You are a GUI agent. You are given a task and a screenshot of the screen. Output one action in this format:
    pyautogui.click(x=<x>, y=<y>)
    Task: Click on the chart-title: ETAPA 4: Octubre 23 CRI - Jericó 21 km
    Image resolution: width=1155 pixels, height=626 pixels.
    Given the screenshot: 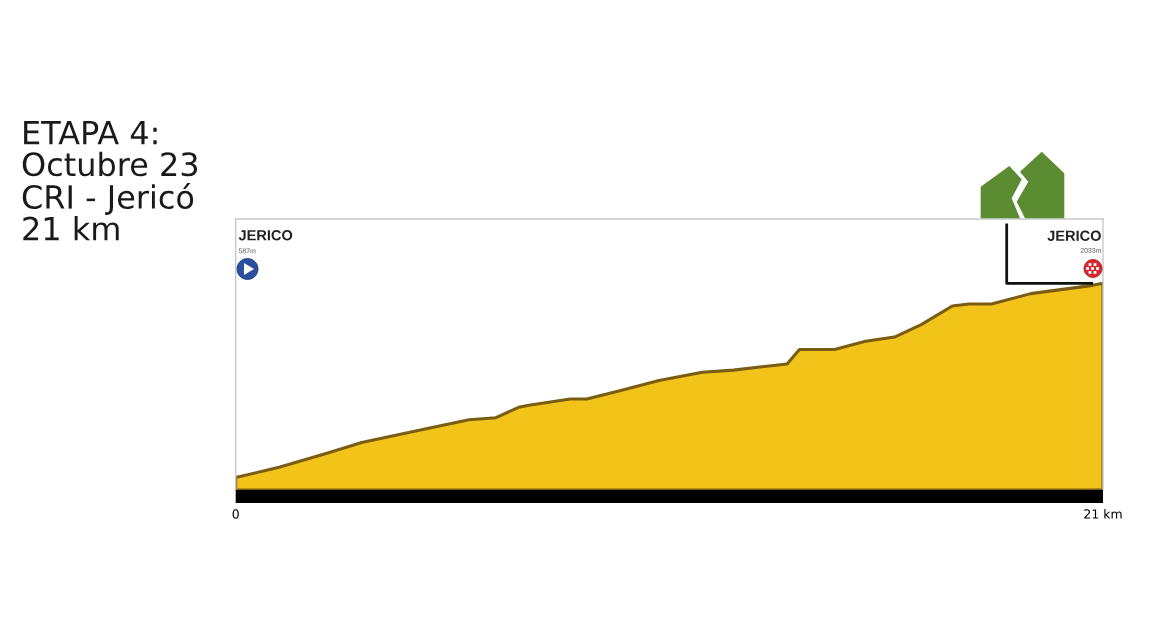 What is the action you would take?
    pyautogui.click(x=110, y=180)
    